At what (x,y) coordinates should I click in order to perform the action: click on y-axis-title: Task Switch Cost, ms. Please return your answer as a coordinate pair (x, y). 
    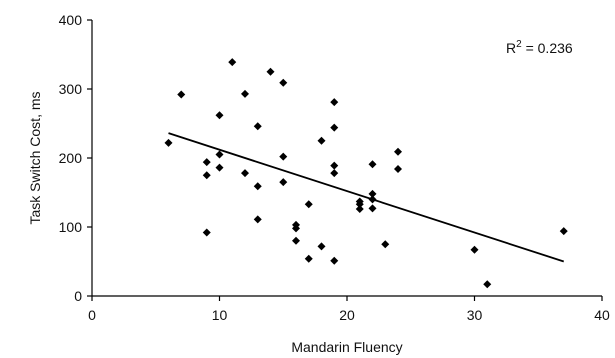
    Looking at the image, I should click on (35, 157).